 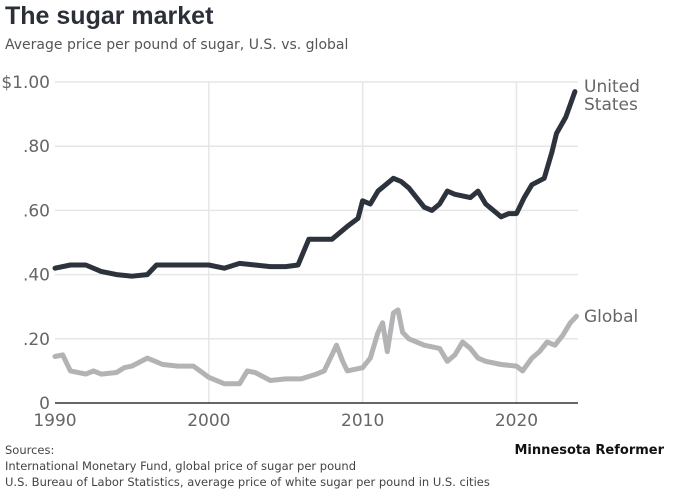 What do you see at coordinates (612, 87) in the screenshot?
I see `us-series-label: United` at bounding box center [612, 87].